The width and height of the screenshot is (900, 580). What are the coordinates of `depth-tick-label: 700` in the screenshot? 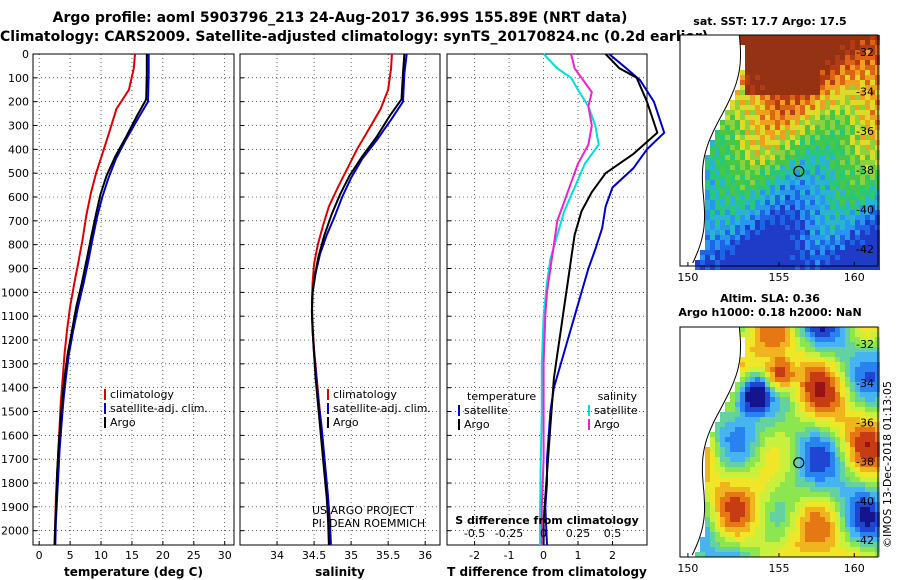 It's located at (18, 221).